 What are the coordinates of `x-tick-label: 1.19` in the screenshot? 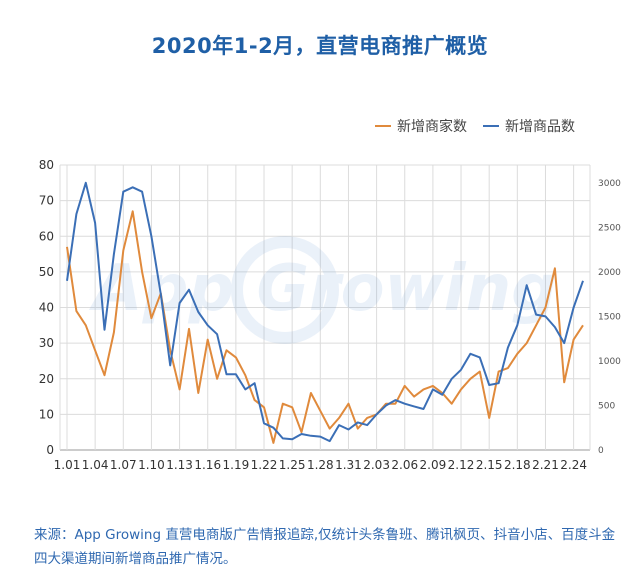 It's located at (236, 465).